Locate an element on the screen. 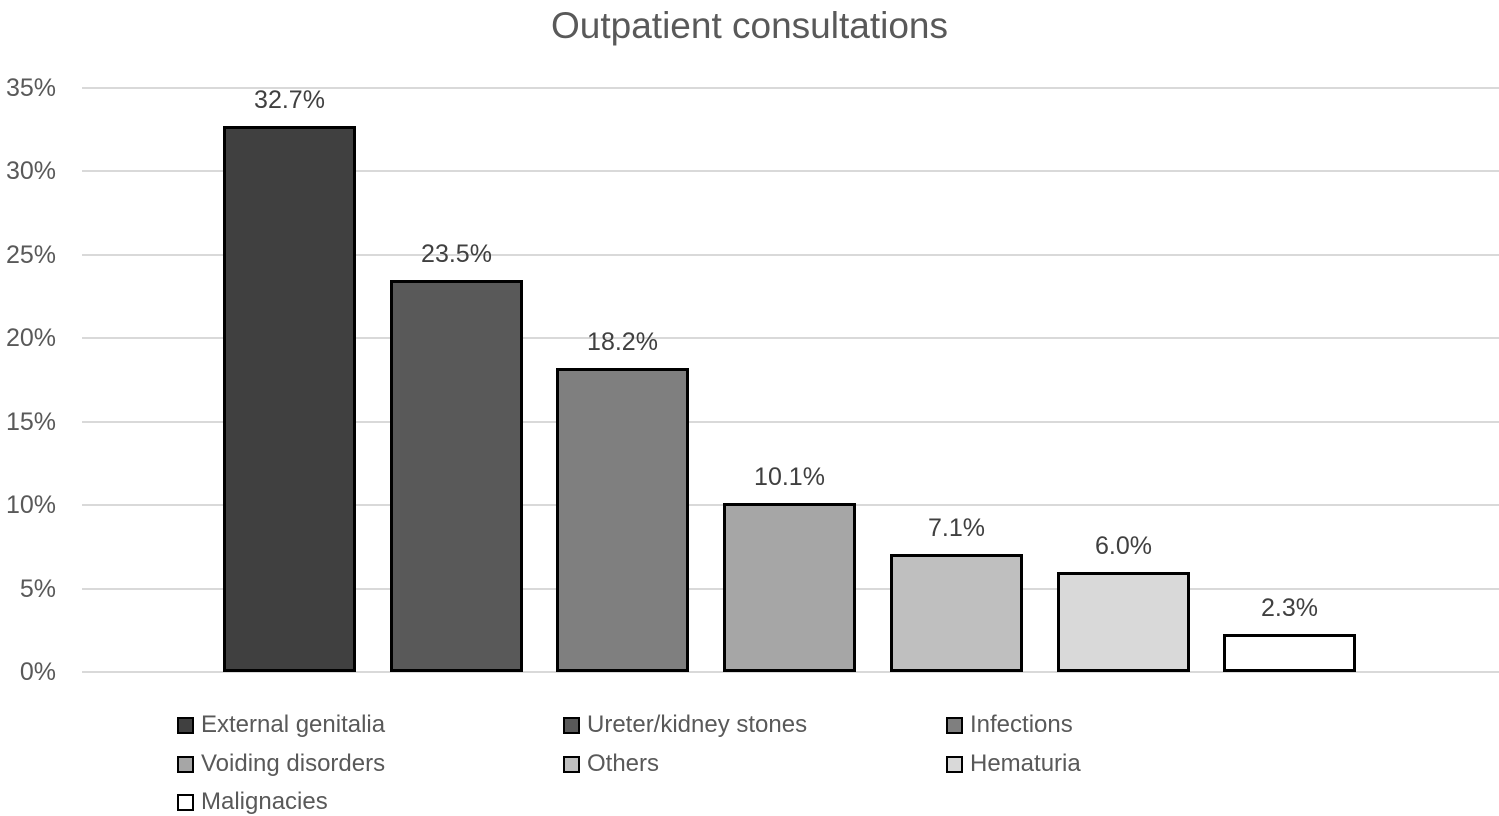 The width and height of the screenshot is (1499, 816). chart-title: Outpatient consultations is located at coordinates (749, 25).